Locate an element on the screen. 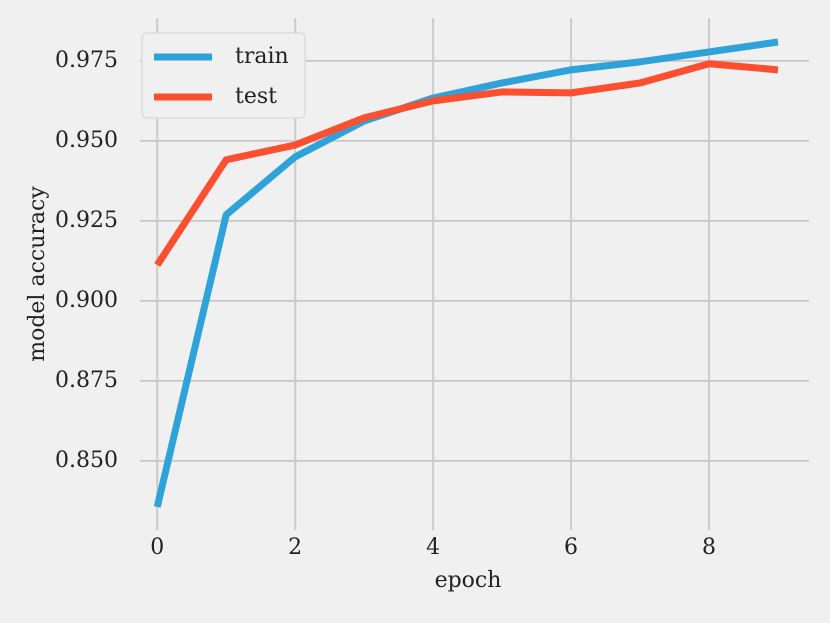 This screenshot has width=830, height=623. y-tick-label: 0.875 is located at coordinates (86, 380).